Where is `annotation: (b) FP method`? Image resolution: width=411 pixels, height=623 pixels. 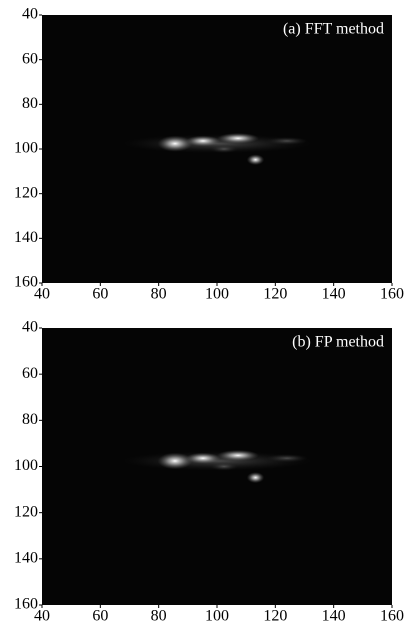 annotation: (b) FP method is located at coordinates (338, 342).